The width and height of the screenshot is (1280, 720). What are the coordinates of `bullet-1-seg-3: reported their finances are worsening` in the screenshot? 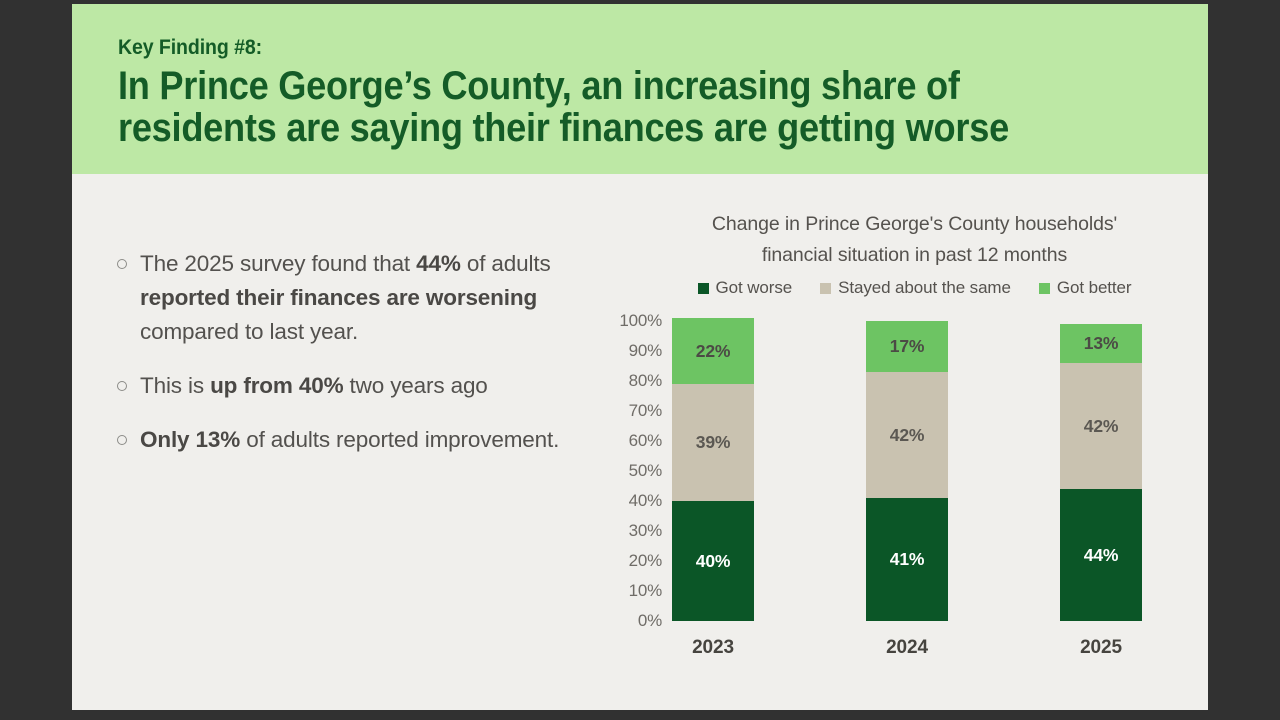 It's located at (339, 297).